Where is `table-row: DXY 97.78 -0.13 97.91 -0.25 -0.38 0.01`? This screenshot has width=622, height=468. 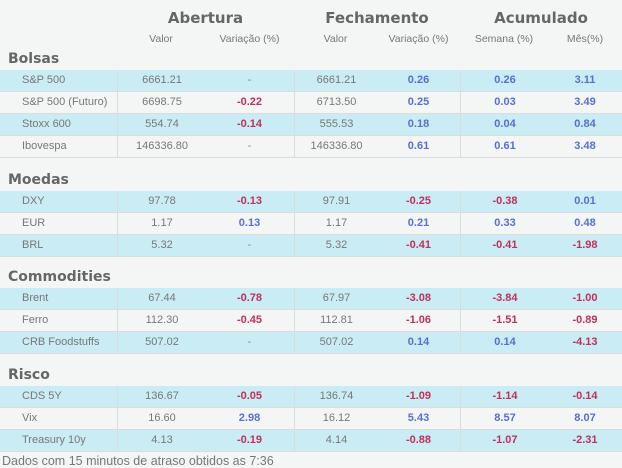 table-row: DXY 97.78 -0.13 97.91 -0.25 -0.38 0.01 is located at coordinates (311, 202).